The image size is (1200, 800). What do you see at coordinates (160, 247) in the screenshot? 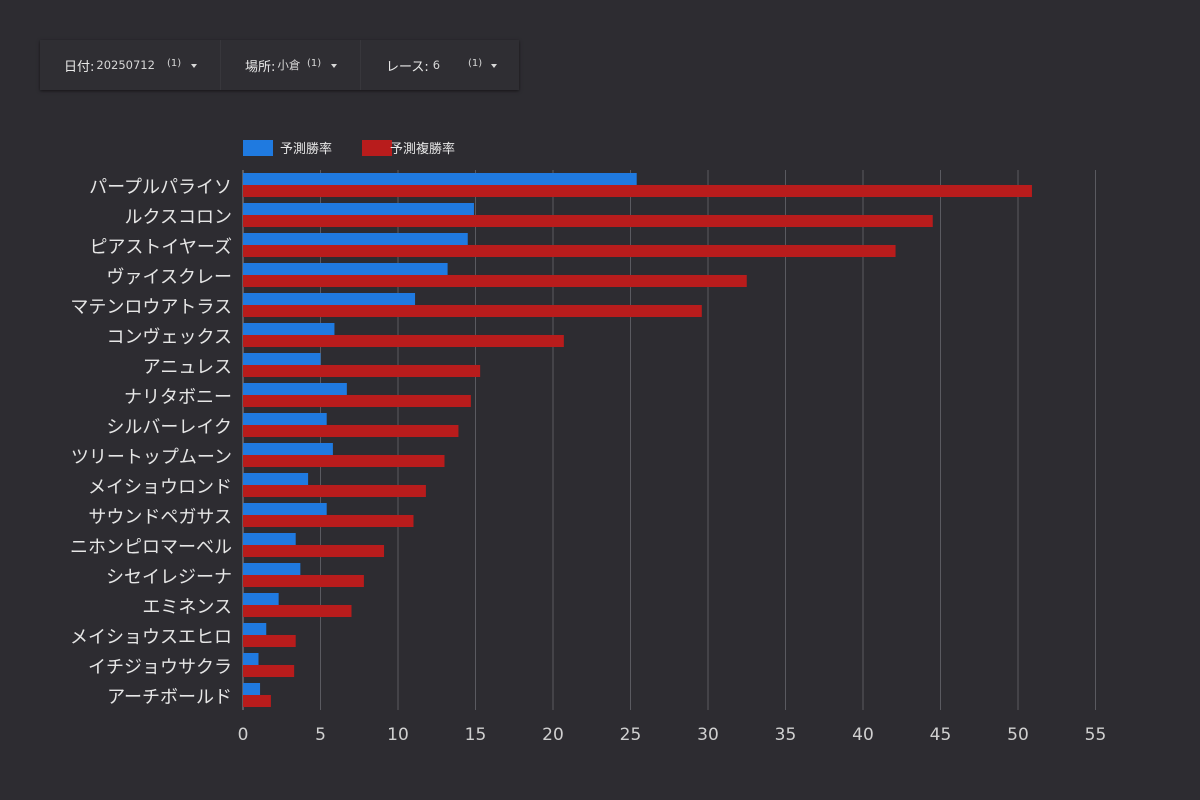
I see `category-label: ピアストイヤーズ` at bounding box center [160, 247].